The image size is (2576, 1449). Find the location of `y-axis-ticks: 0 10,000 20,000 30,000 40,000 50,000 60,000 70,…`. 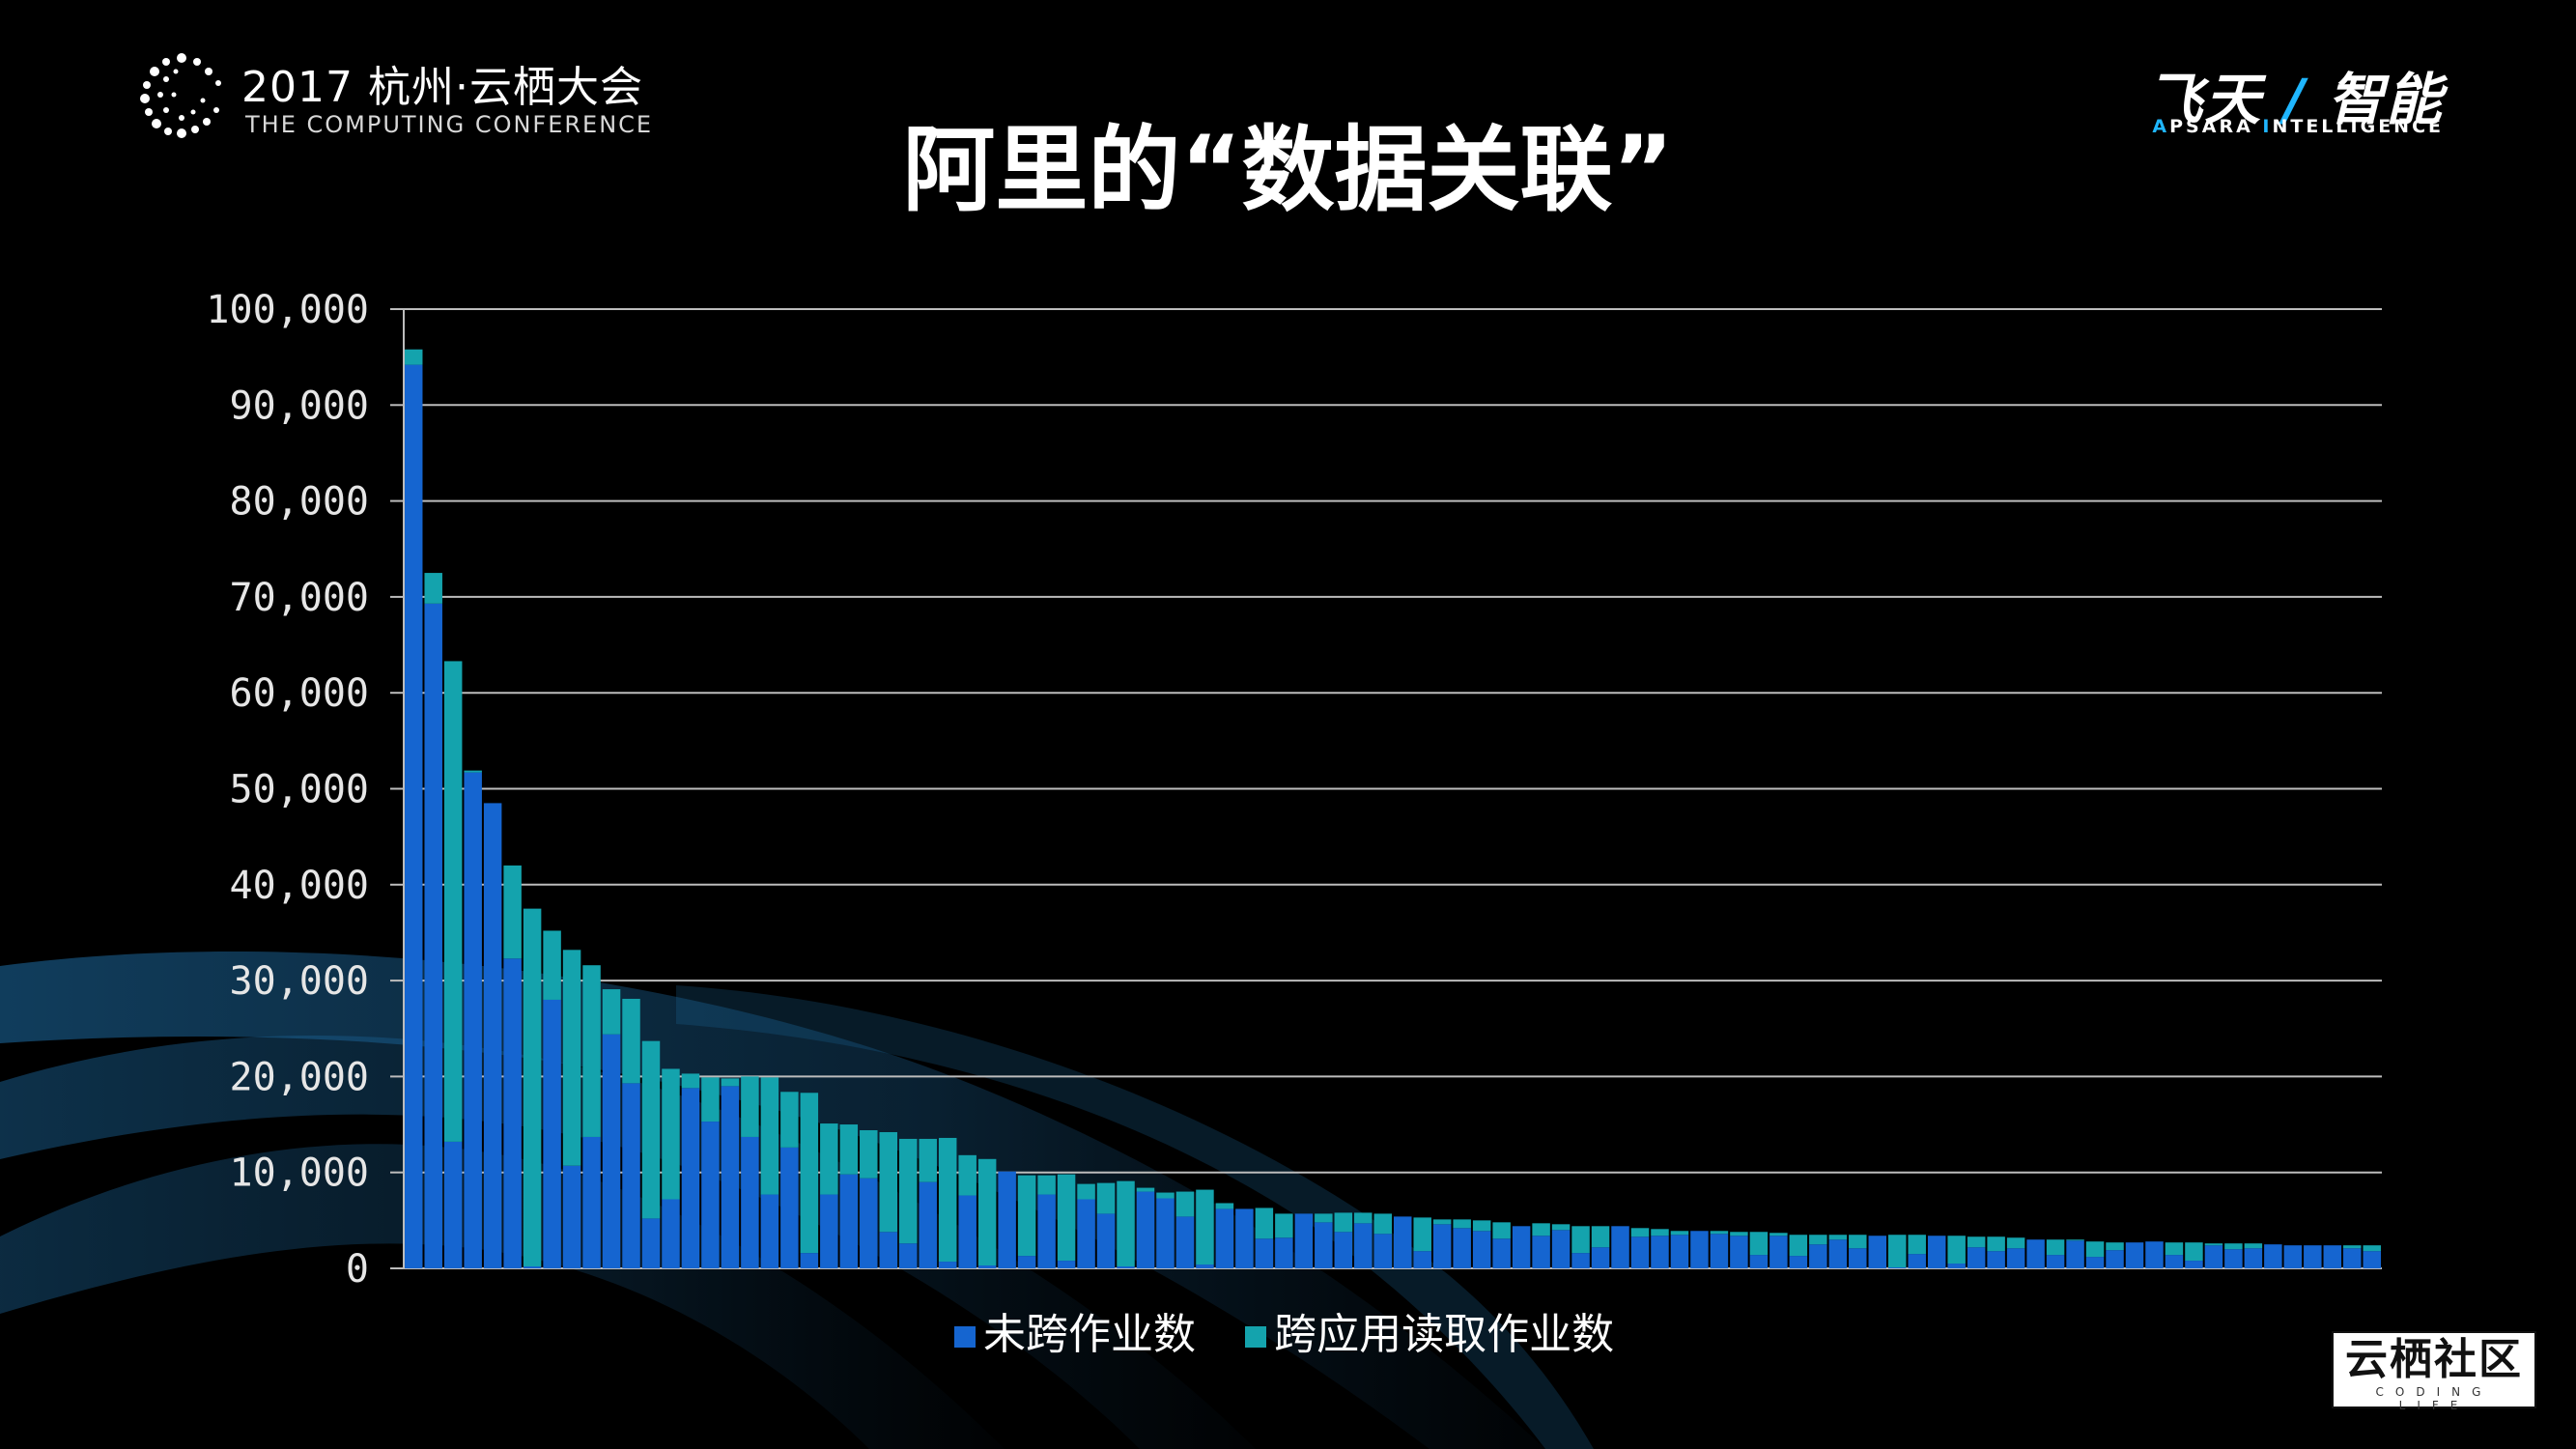

y-axis-ticks: 0 10,000 20,000 30,000 40,000 50,000 60,000 70,… is located at coordinates (305, 790).